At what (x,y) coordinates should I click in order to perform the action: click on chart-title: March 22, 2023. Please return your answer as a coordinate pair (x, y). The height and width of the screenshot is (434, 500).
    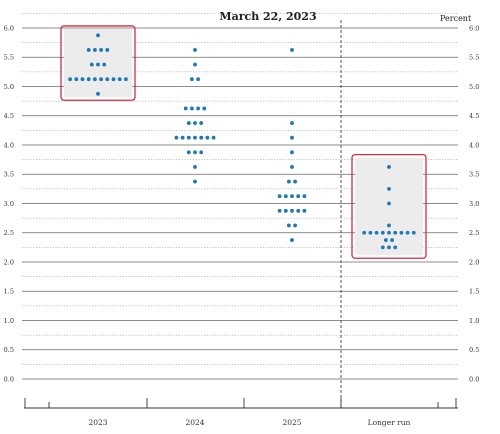
    Looking at the image, I should click on (267, 16).